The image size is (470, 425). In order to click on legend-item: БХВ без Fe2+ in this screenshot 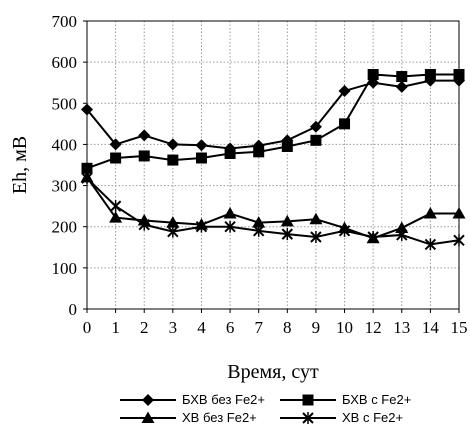, I will do `click(192, 399)`.